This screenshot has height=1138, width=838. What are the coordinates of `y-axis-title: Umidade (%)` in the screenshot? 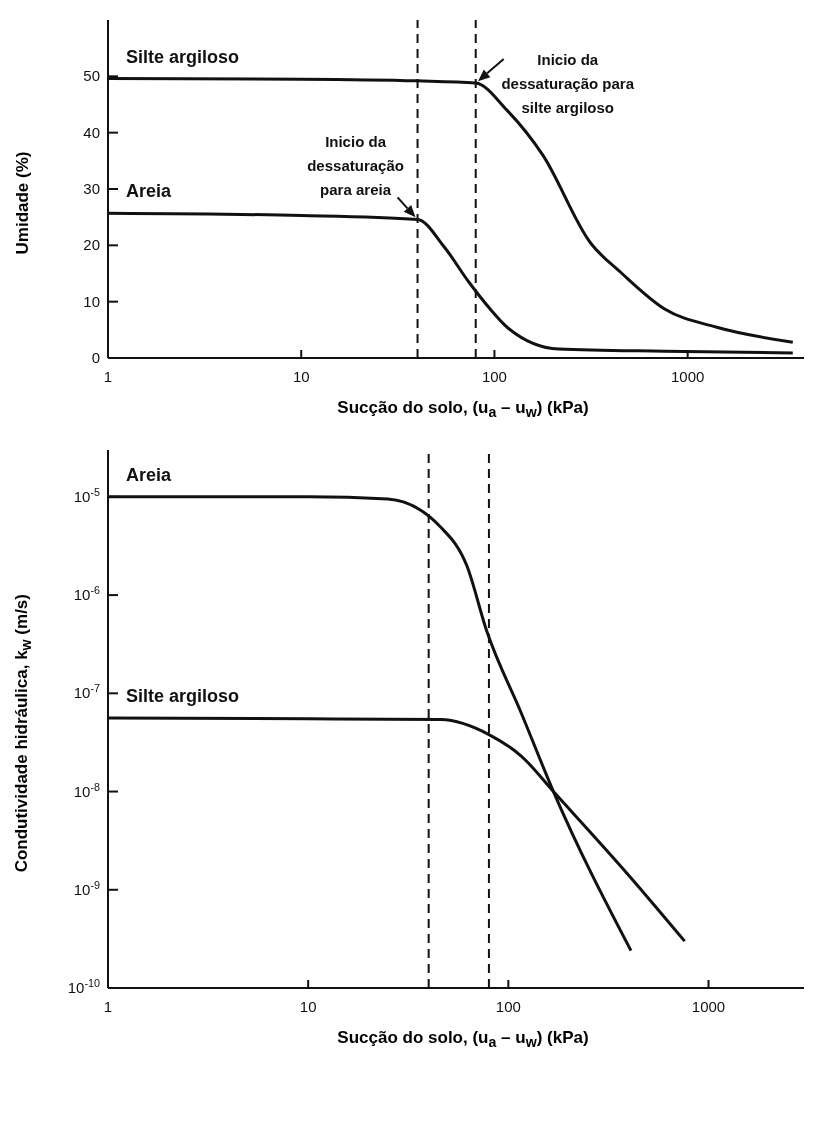 It's located at (23, 203).